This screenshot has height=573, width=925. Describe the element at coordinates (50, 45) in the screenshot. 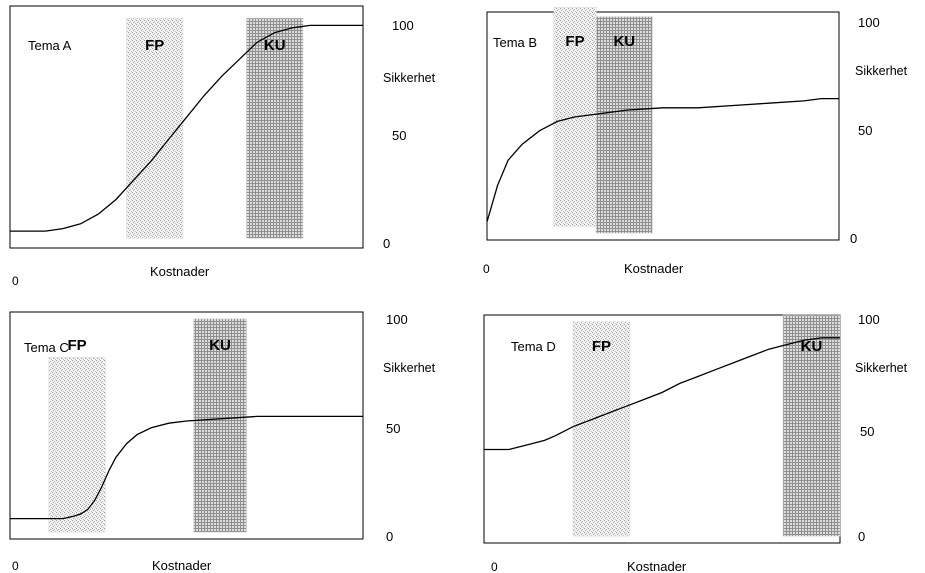

I see `chart-title: Tema A` at that location.